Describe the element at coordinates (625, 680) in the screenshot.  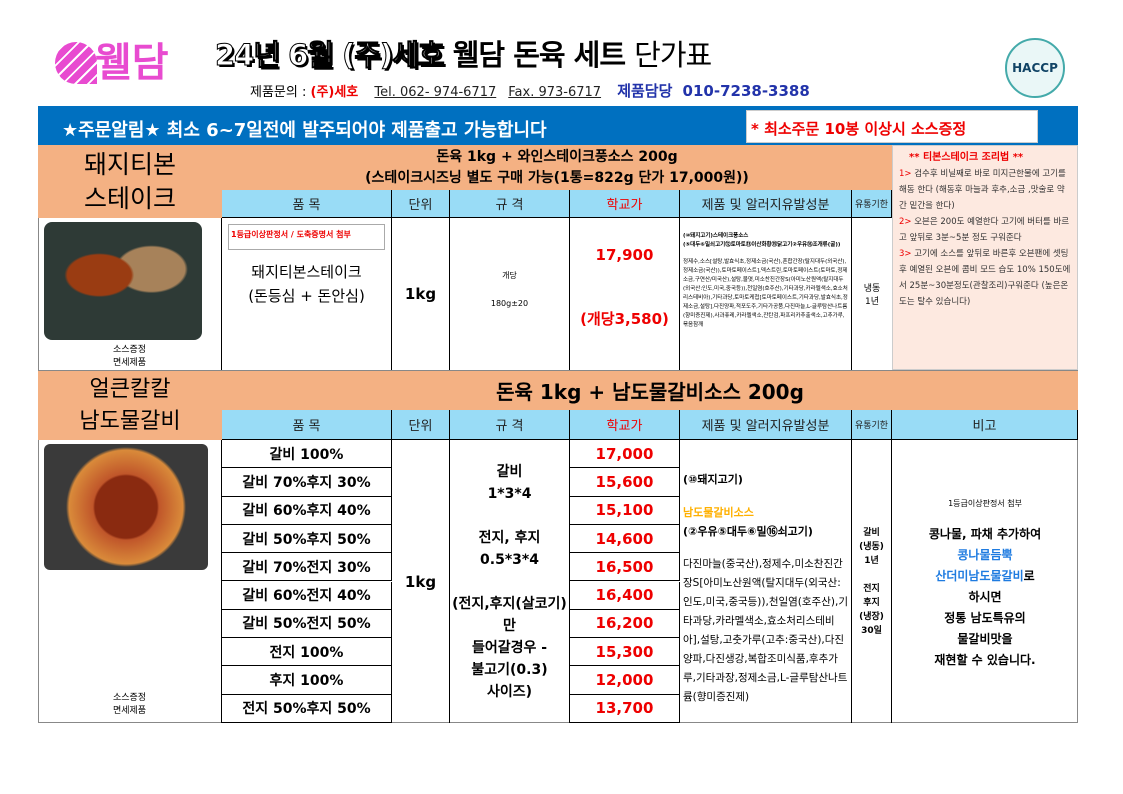
I see `table-row-price: 12,000` at that location.